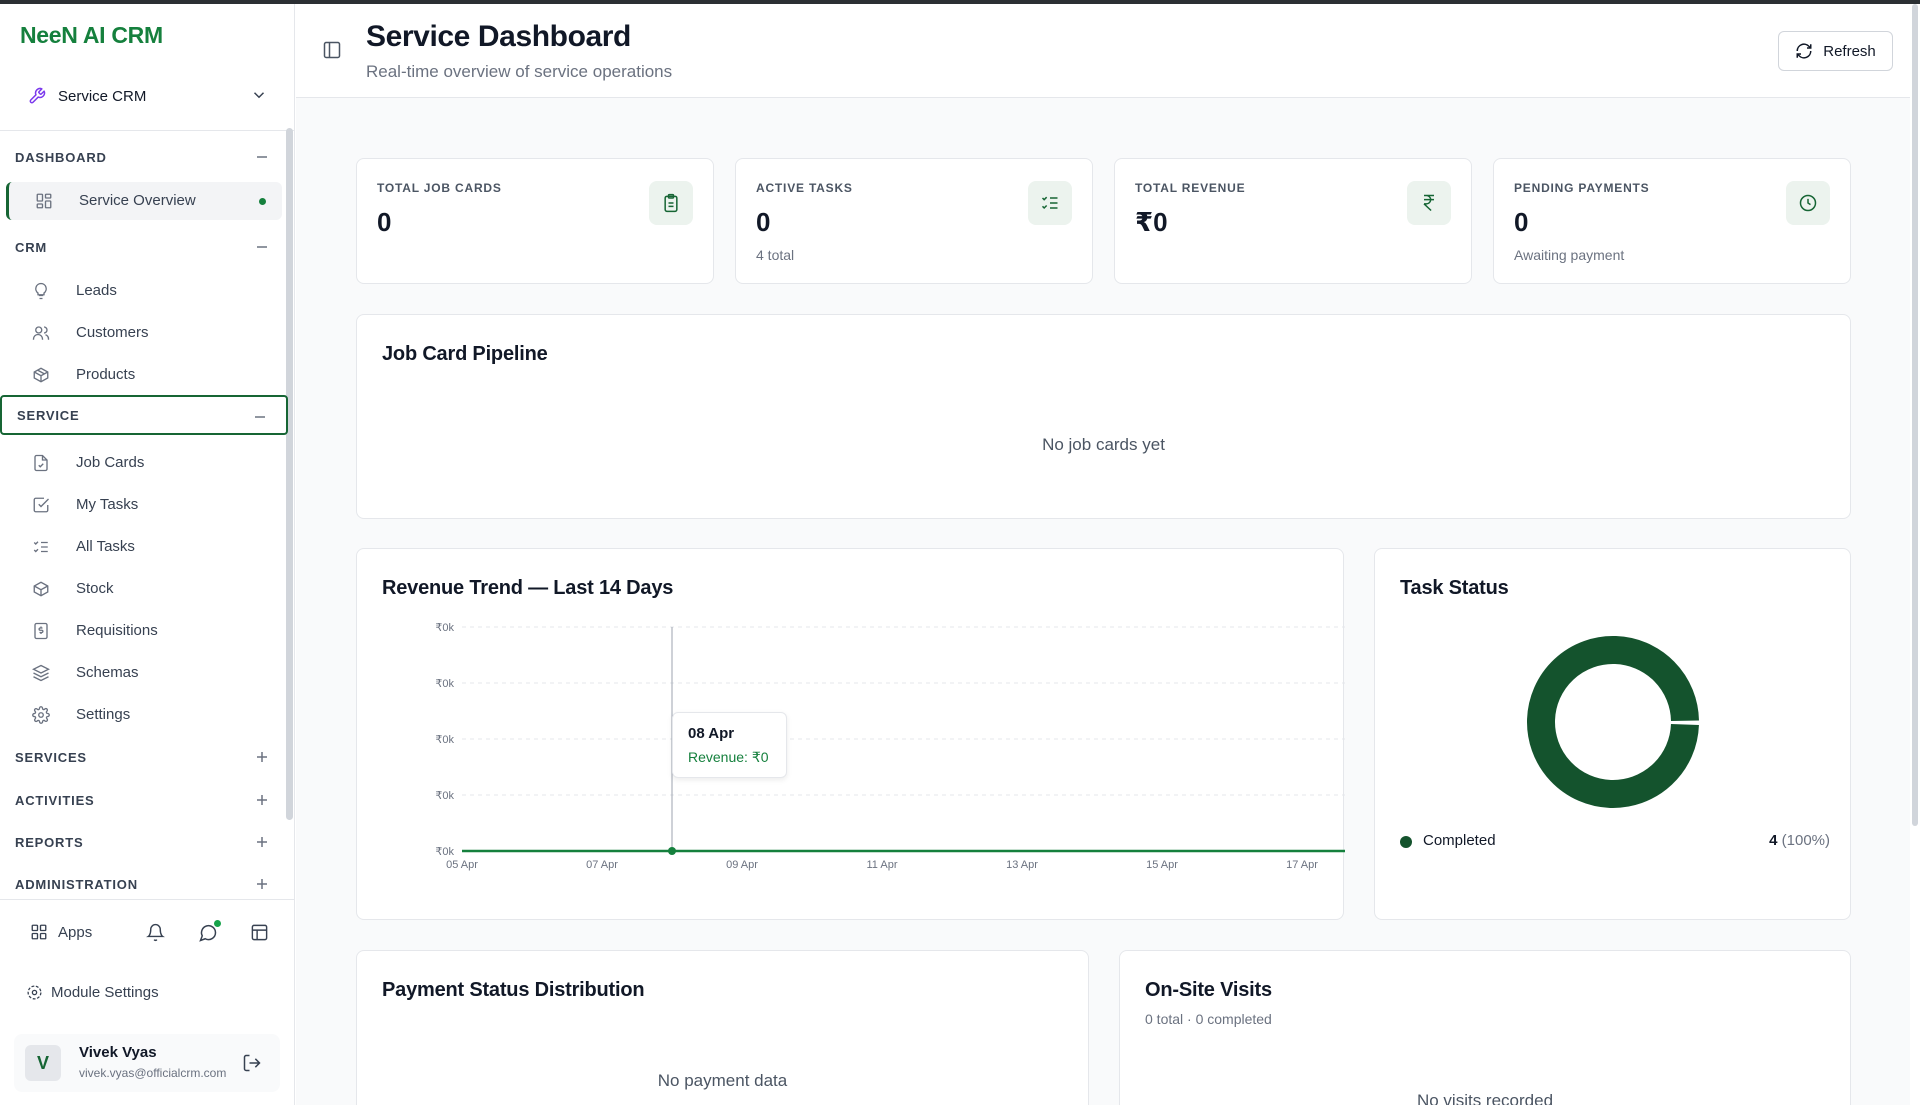 The image size is (1920, 1105). What do you see at coordinates (105, 546) in the screenshot?
I see `sidebar-item-label: All Tasks` at bounding box center [105, 546].